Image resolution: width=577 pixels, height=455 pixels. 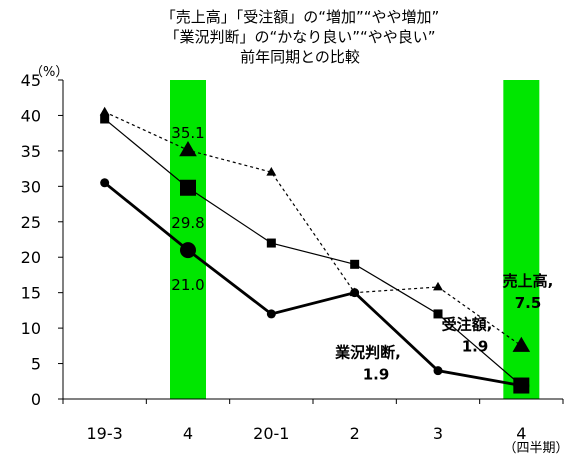 I want to click on title-line-3: 前年同期との比較, so click(x=300, y=57).